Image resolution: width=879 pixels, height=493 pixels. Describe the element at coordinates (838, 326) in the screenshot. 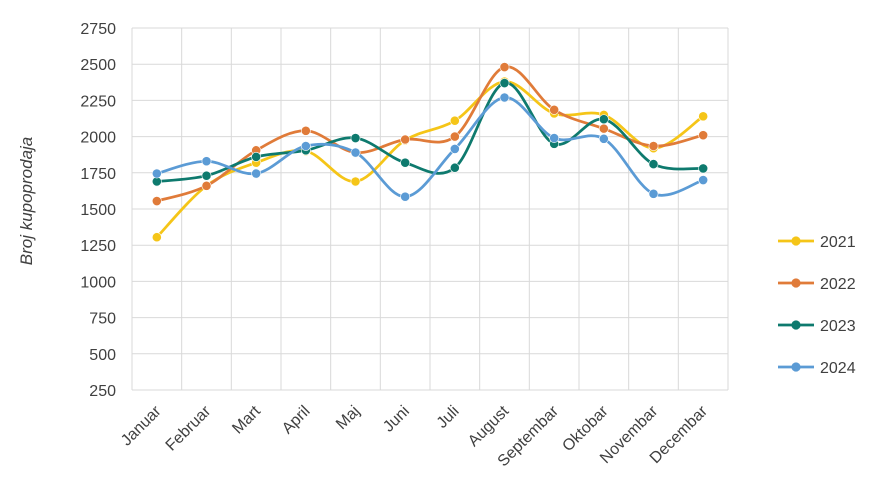

I see `legend-label: 2023` at that location.